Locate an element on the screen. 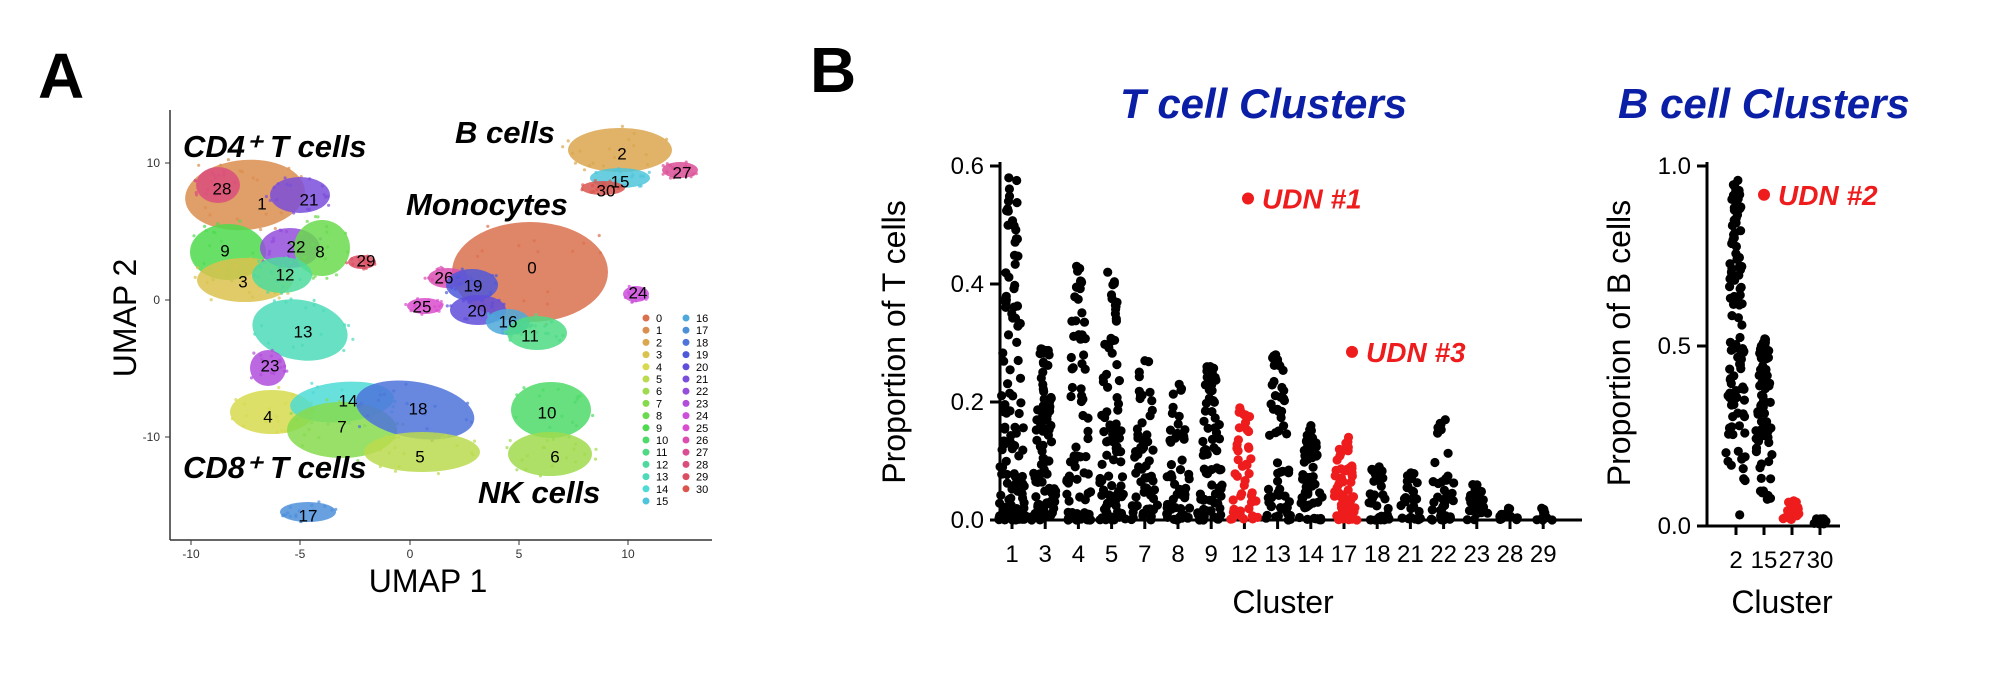 Image resolution: width=2000 pixels, height=686 pixels. umap-legend-label: 30 is located at coordinates (702, 490).